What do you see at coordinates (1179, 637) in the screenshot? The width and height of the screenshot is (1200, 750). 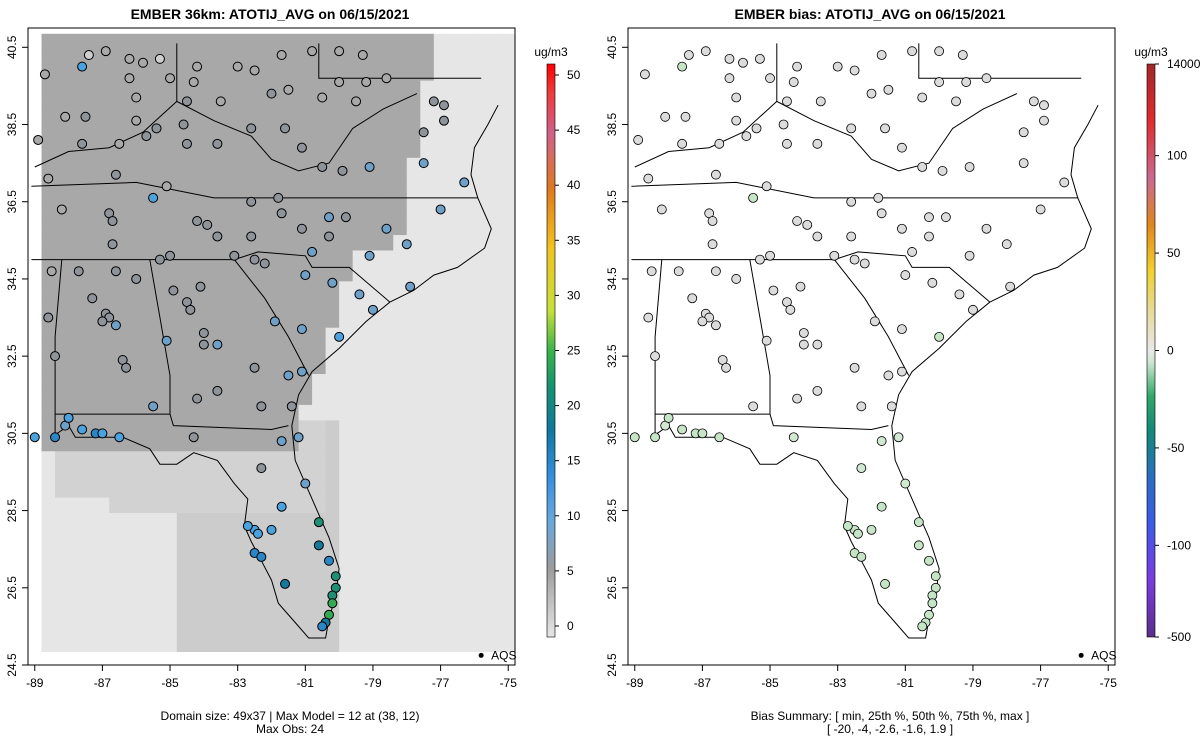 I see `colorbar-tick-label: -500` at bounding box center [1179, 637].